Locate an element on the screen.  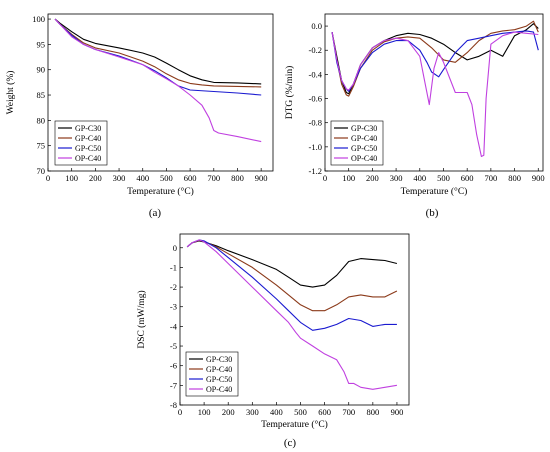
y-axis-label: Weight (%) is located at coordinates (10, 93).